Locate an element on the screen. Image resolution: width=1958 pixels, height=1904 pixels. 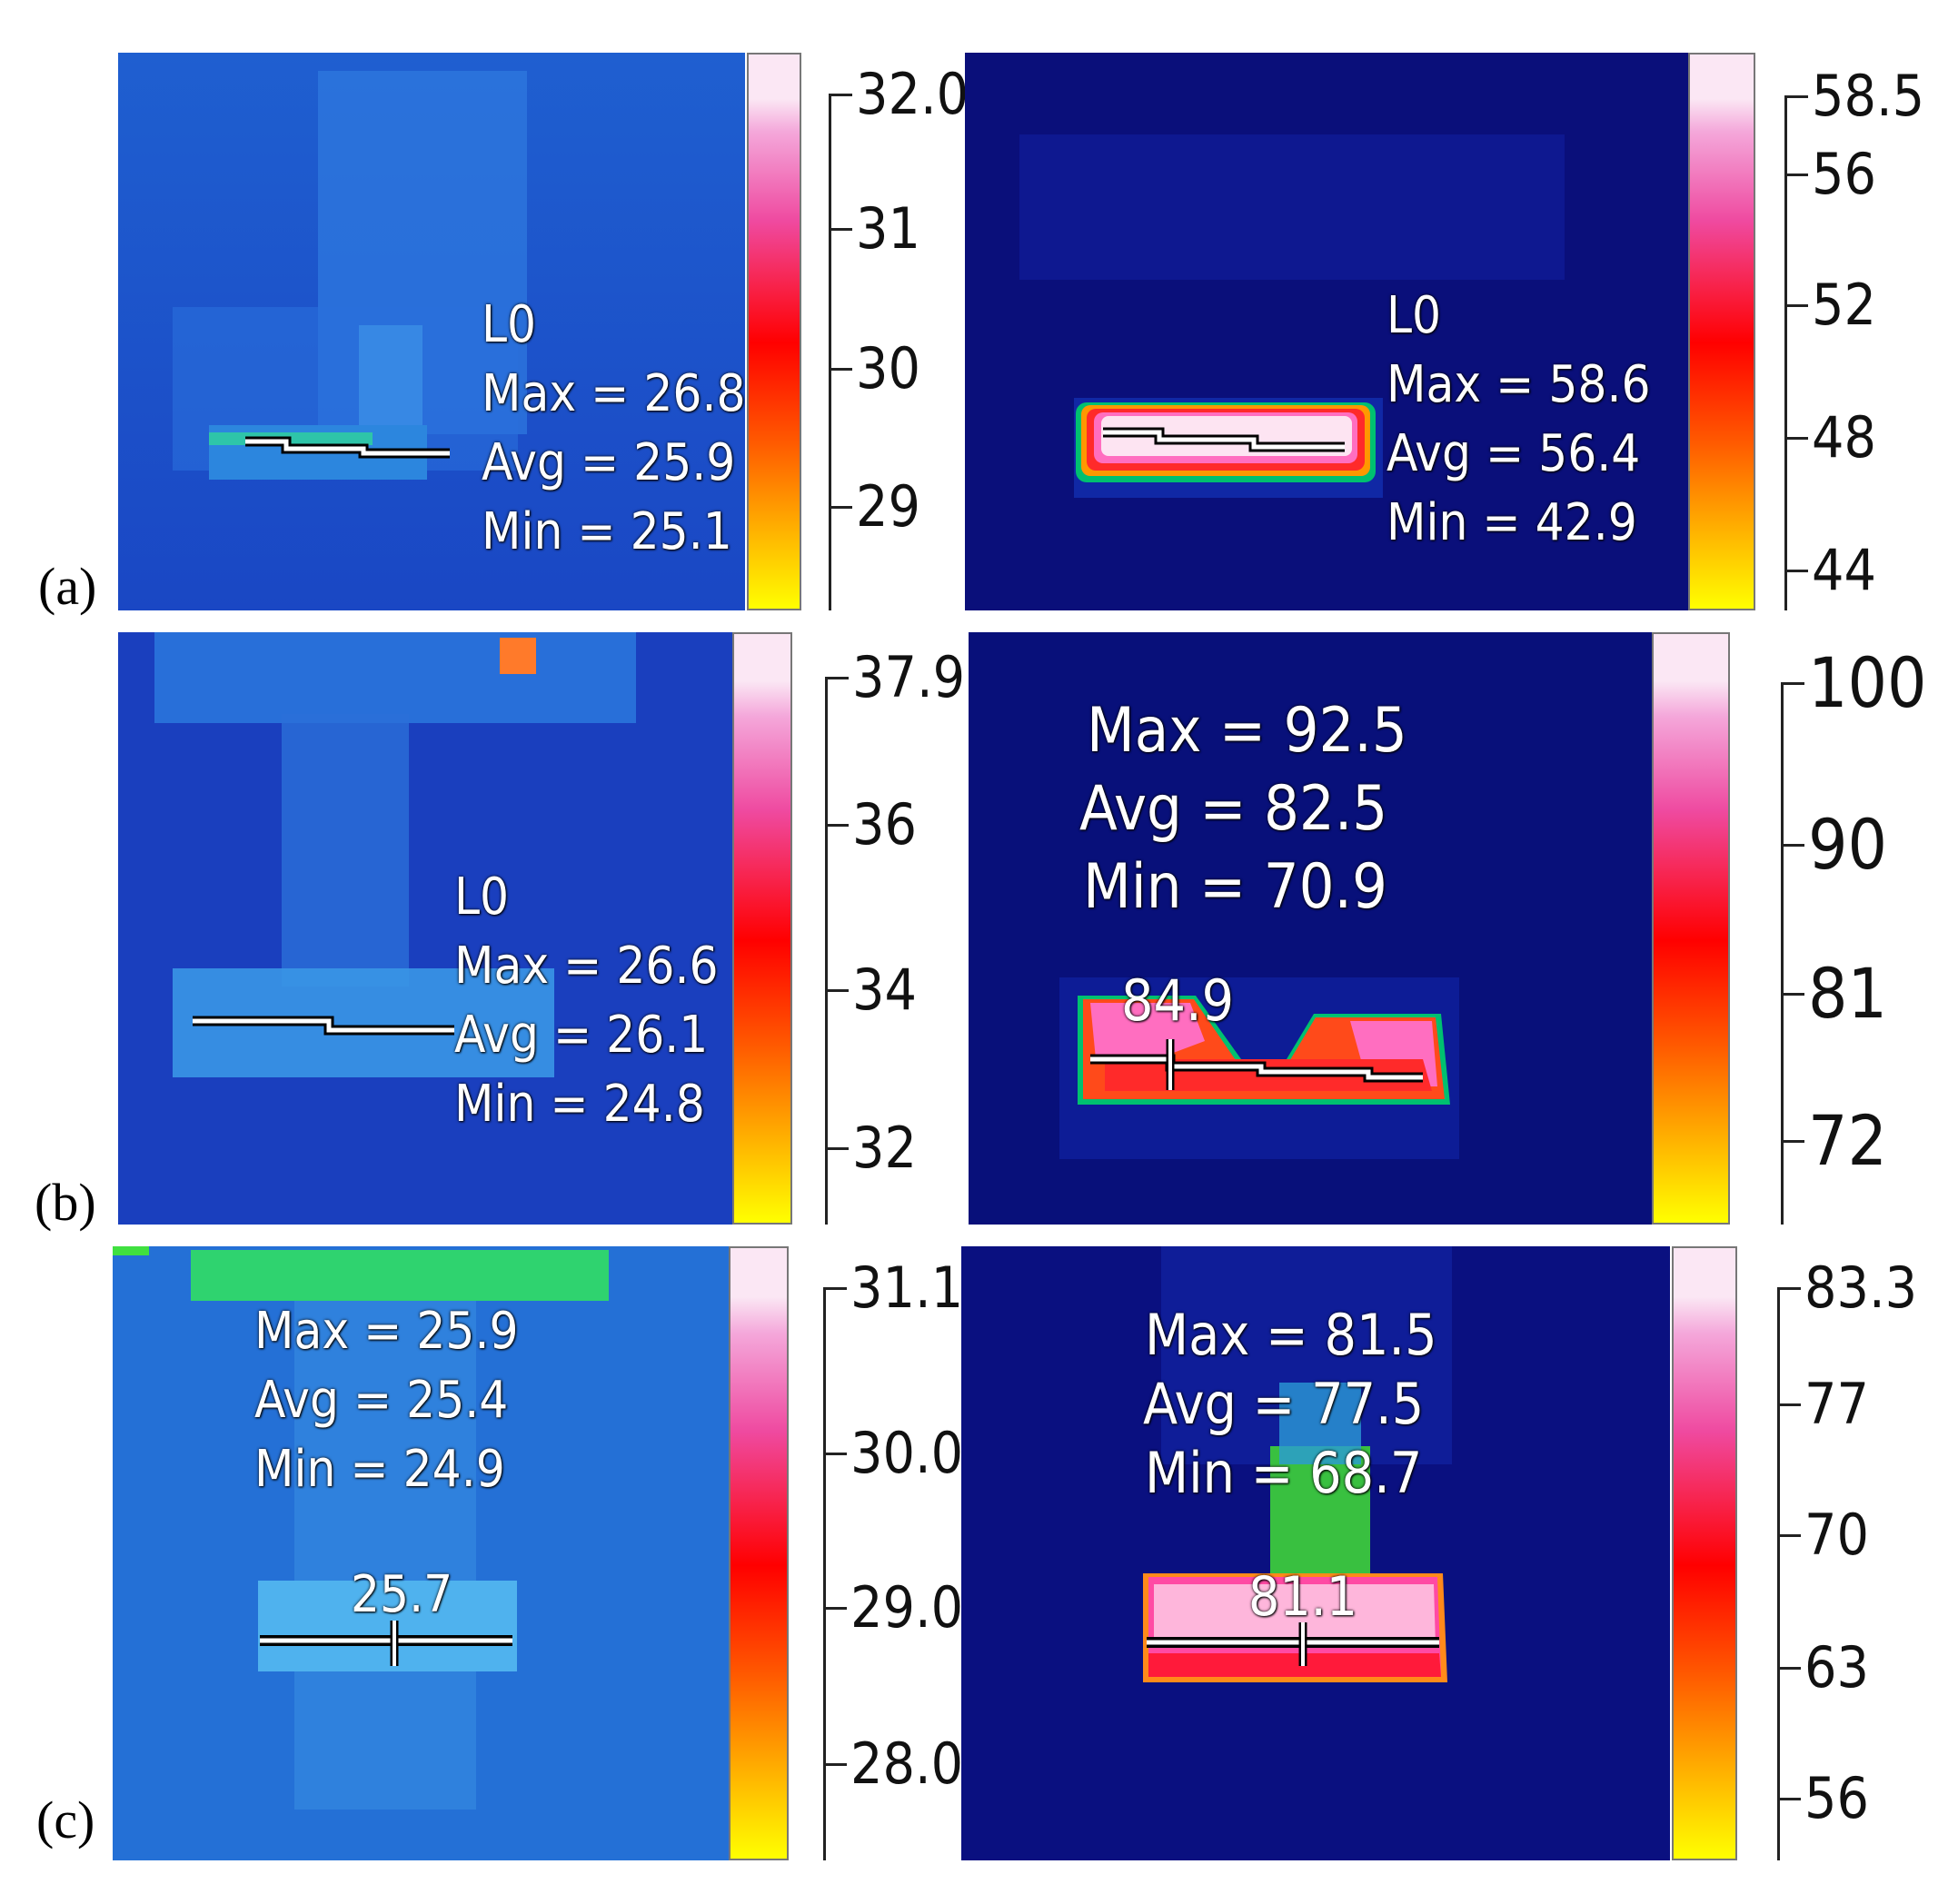
readout-min: Min = 70.9 is located at coordinates (1235, 887).